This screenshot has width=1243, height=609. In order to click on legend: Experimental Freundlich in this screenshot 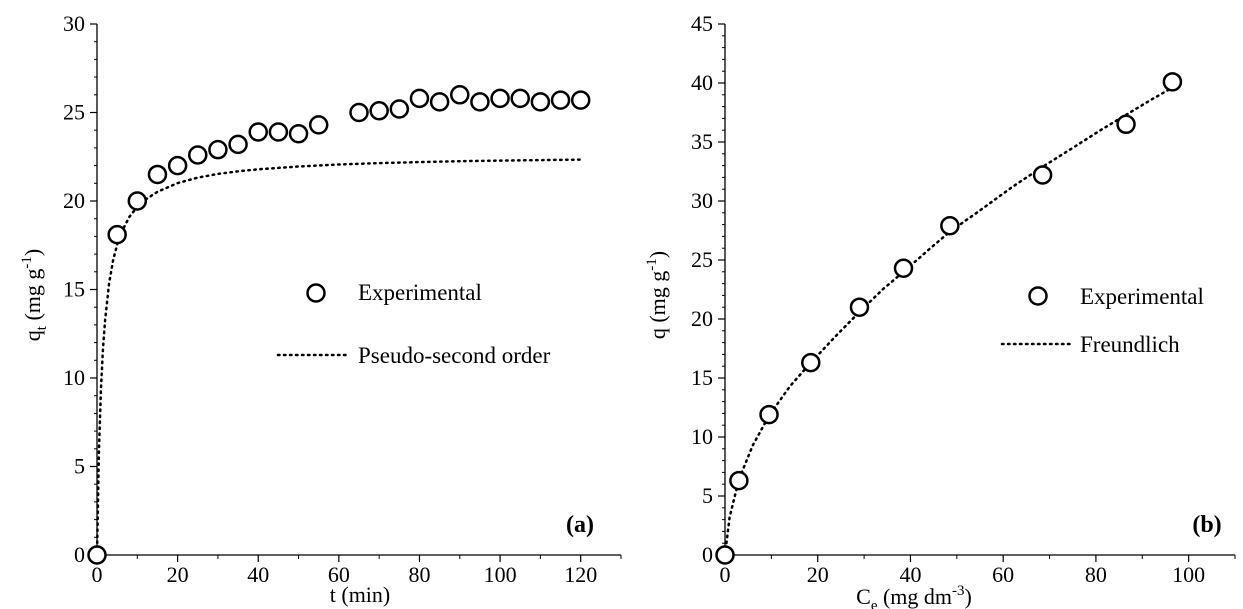, I will do `click(1102, 320)`.